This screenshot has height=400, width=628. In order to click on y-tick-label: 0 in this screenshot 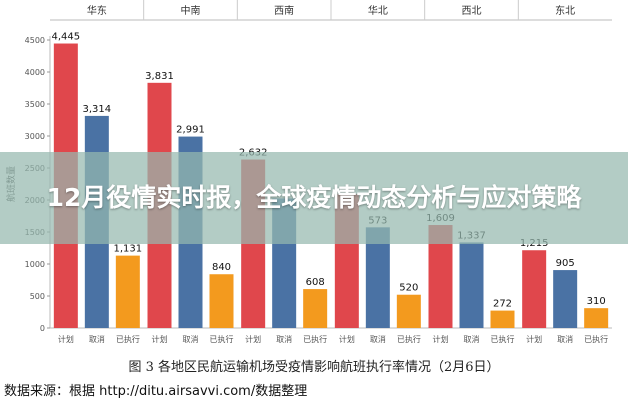, I will do `click(42, 328)`.